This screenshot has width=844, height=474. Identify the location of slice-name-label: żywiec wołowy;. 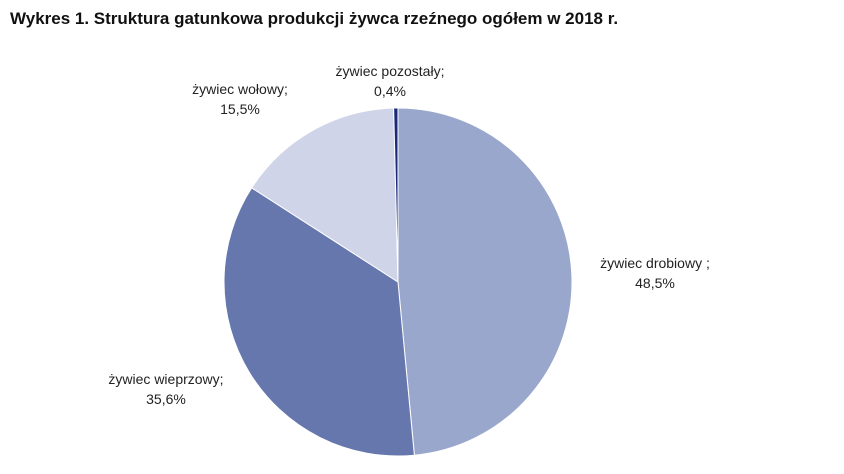
(240, 89).